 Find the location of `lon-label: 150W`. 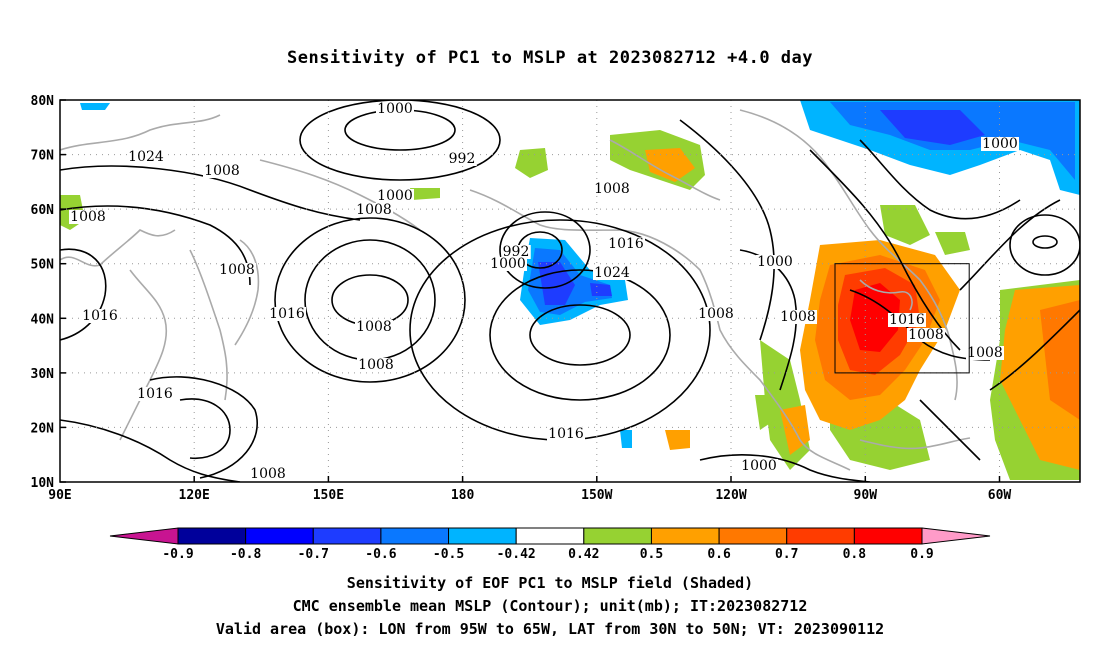

lon-label: 150W is located at coordinates (596, 495).